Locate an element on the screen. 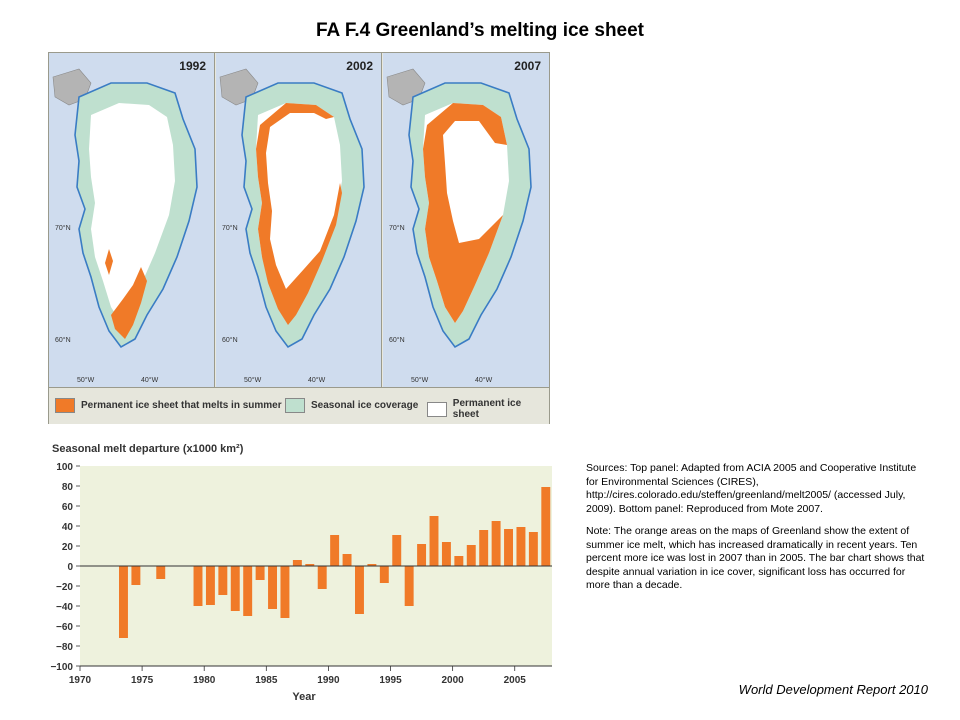  legend-swatch-melt is located at coordinates (65, 405).